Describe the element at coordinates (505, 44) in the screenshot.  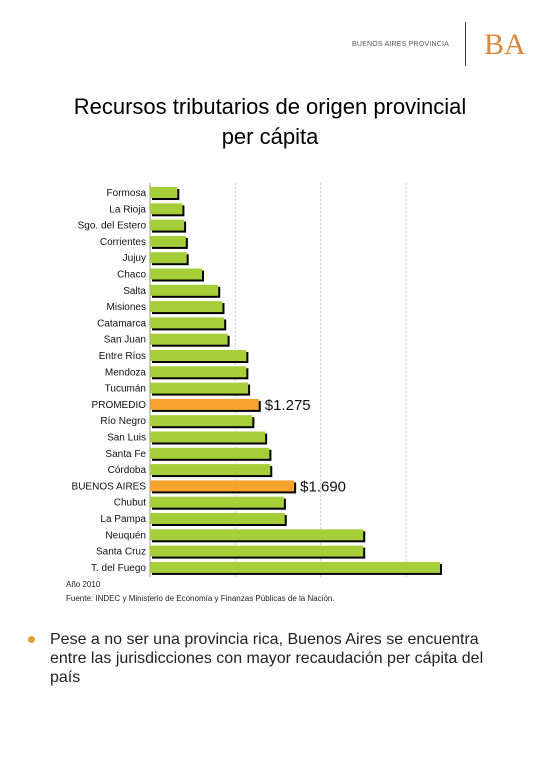
I see `ba-logo: BA` at that location.